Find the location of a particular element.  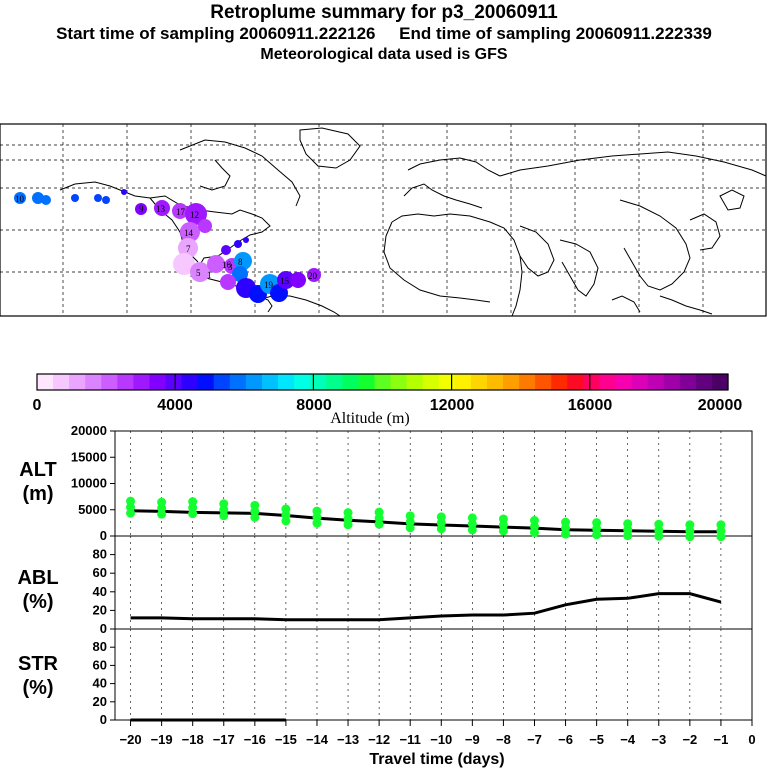

x-tick-label: −13 is located at coordinates (348, 739).